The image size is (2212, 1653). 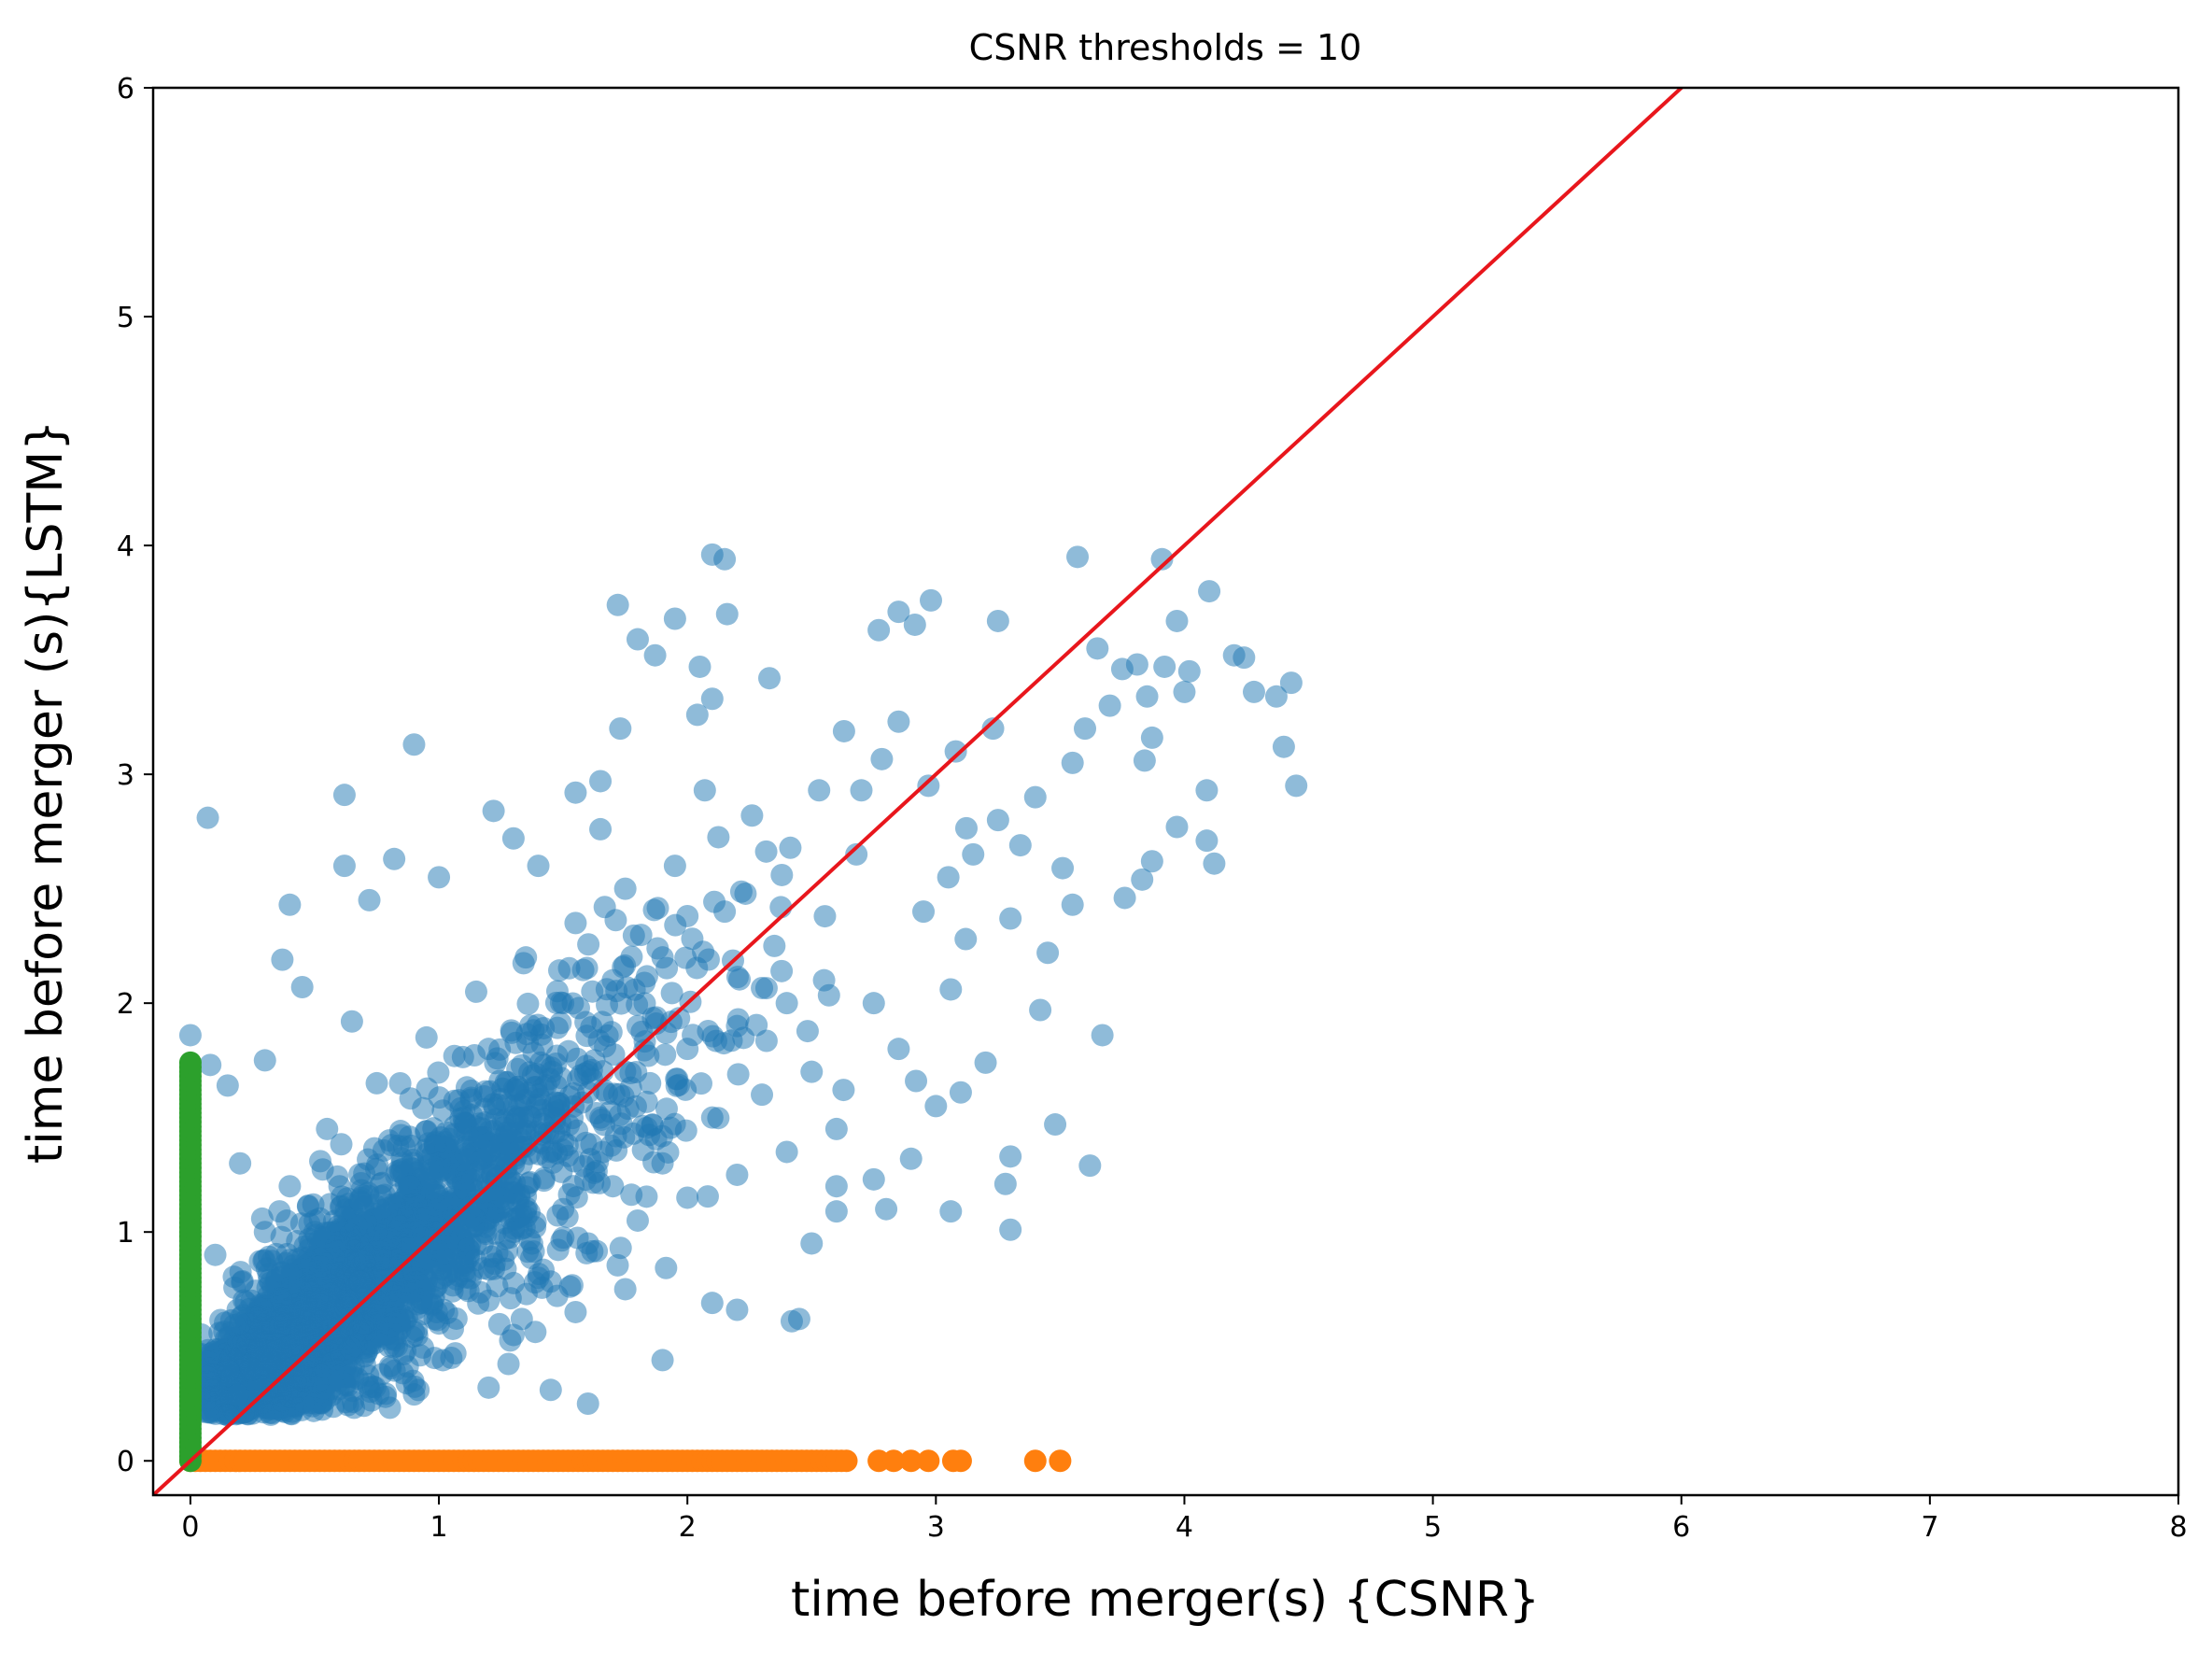 I want to click on y-tick-label: 3, so click(x=125, y=776).